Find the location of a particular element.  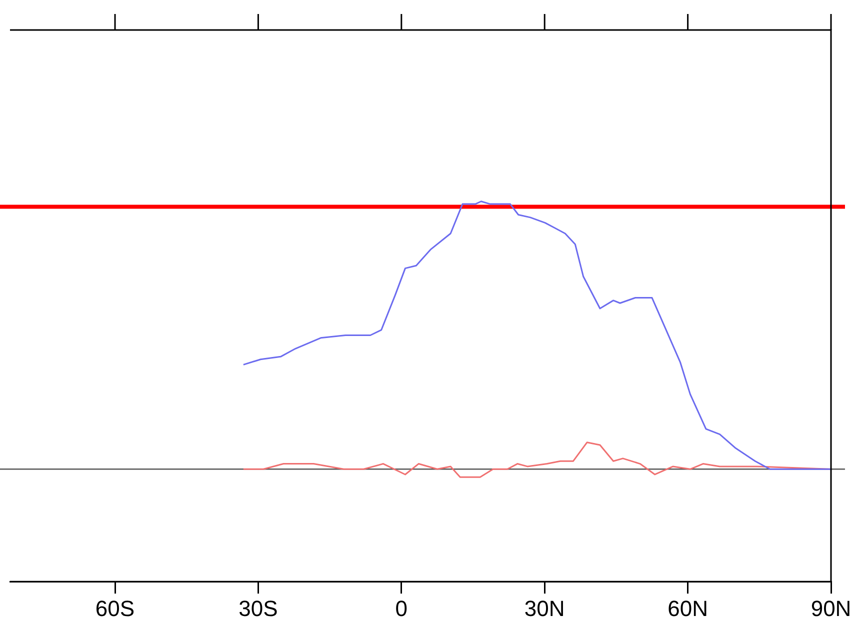

x-tick-label: 60S is located at coordinates (115, 608).